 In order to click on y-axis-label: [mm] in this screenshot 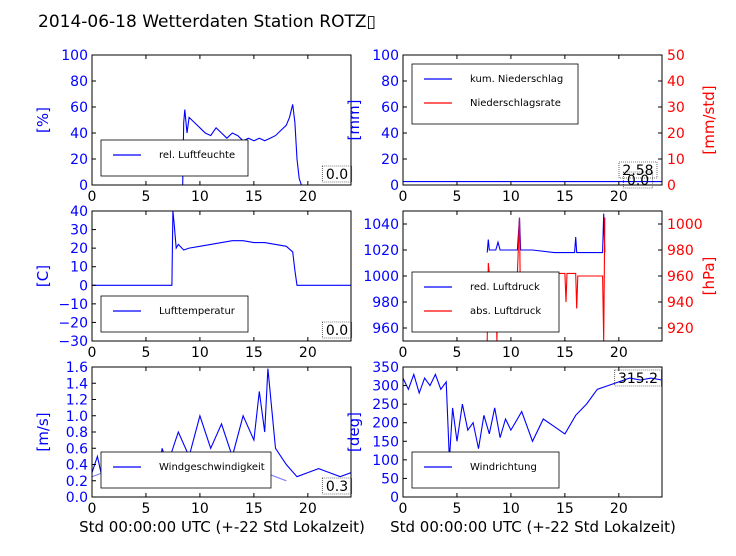, I will do `click(354, 120)`.